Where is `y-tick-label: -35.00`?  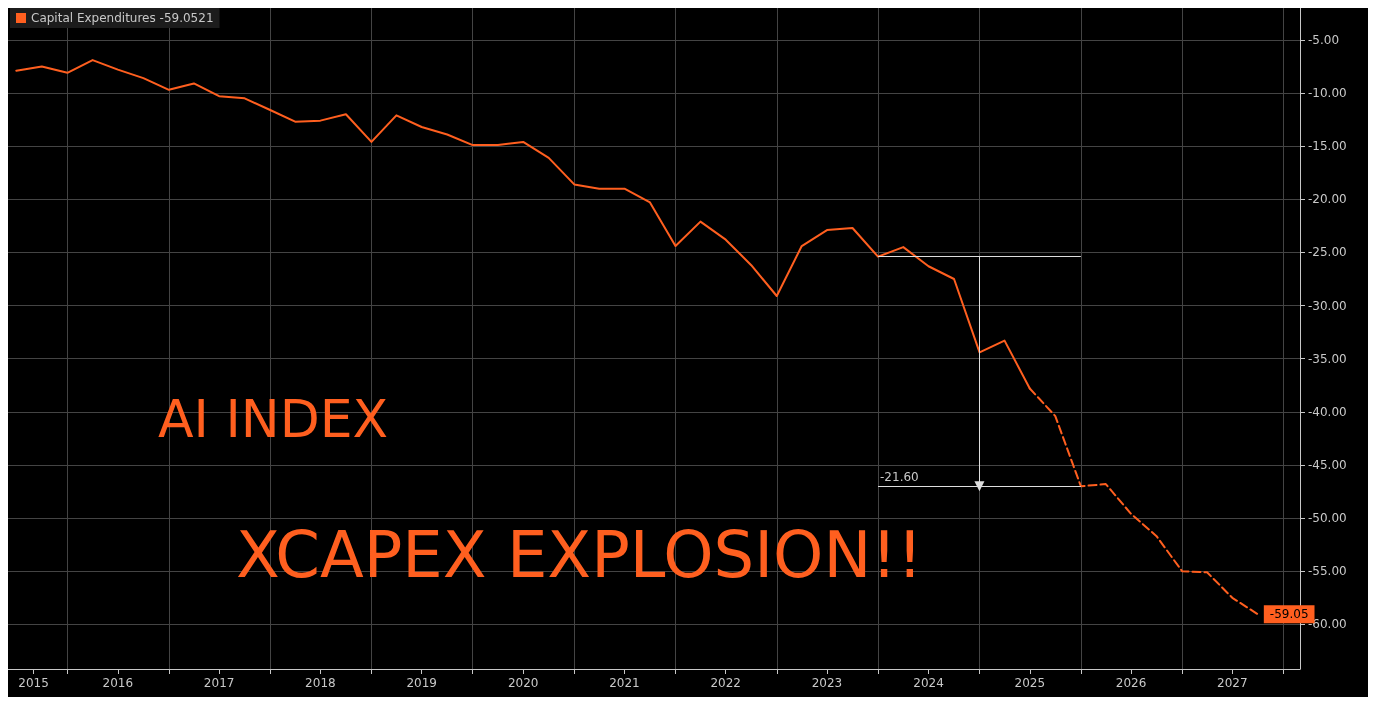 y-tick-label: -35.00 is located at coordinates (1327, 358).